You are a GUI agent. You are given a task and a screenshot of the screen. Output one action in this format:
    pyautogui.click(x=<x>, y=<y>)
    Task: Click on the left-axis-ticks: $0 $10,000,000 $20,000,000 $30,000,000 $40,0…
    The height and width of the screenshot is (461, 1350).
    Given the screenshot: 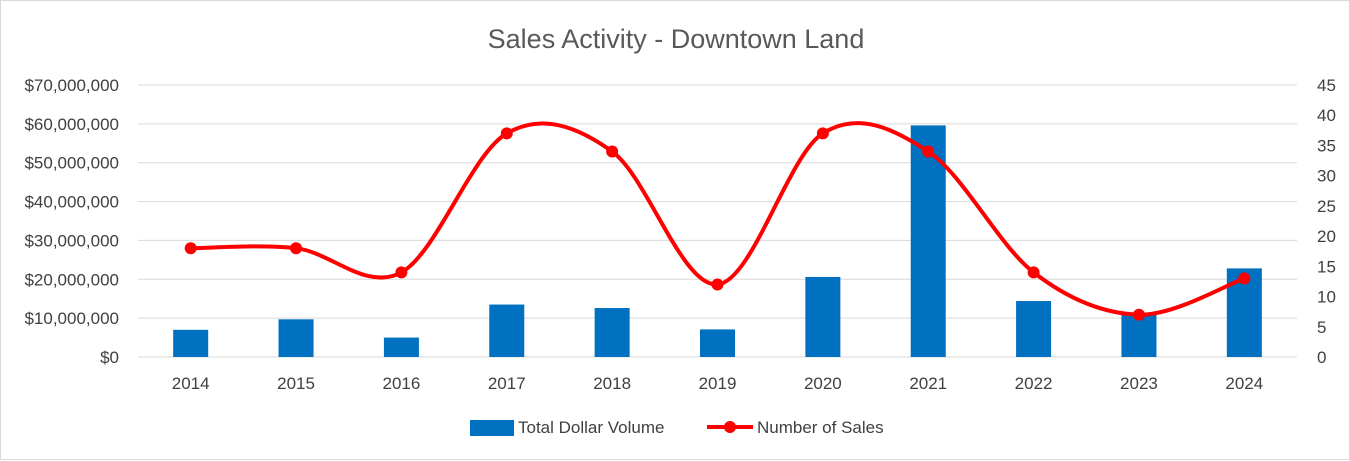 What is the action you would take?
    pyautogui.click(x=71, y=221)
    